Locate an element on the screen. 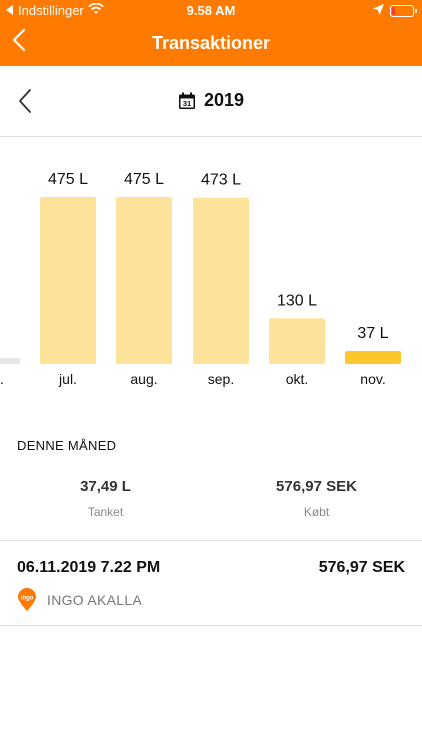 The image size is (422, 750). summary-heading: DENNE MÅNED is located at coordinates (67, 445).